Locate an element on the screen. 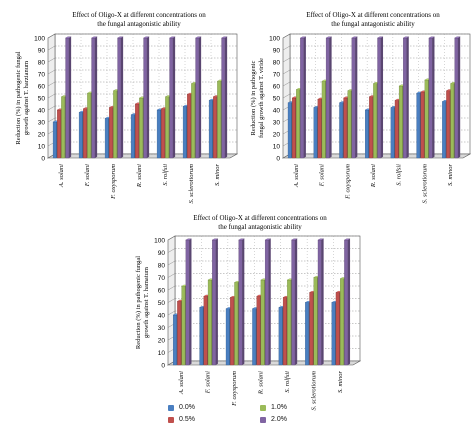 The image size is (474, 442). legend-item-1: 0.5% is located at coordinates (181, 419).